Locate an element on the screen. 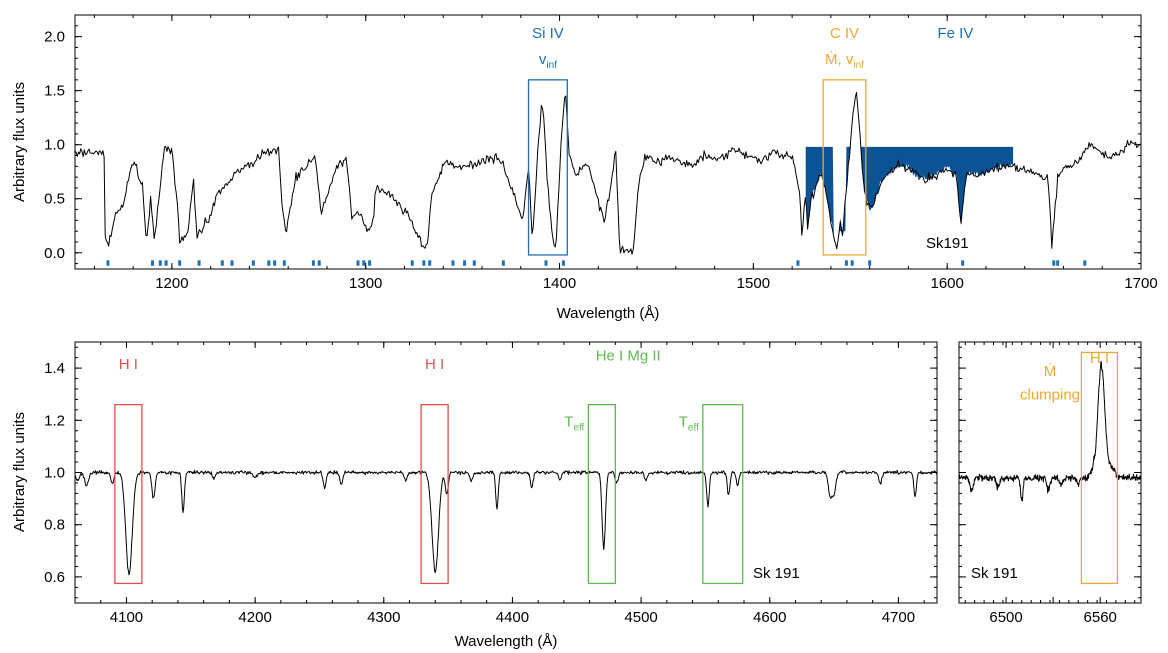 The image size is (1168, 653). x-tick-label: 4500 is located at coordinates (640, 617).